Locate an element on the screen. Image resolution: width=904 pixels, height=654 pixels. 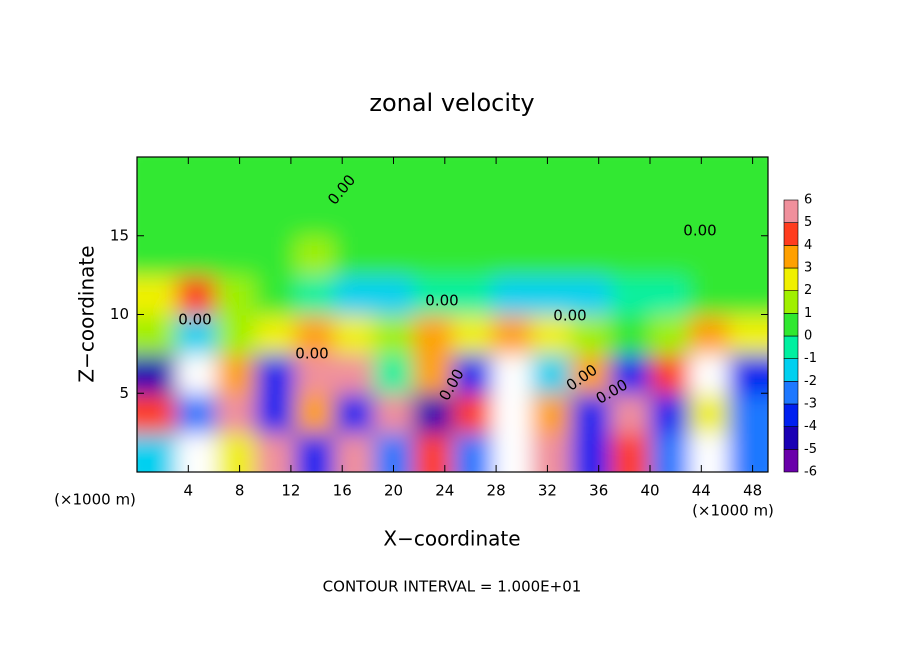
colorbar-label: 5 is located at coordinates (808, 222).